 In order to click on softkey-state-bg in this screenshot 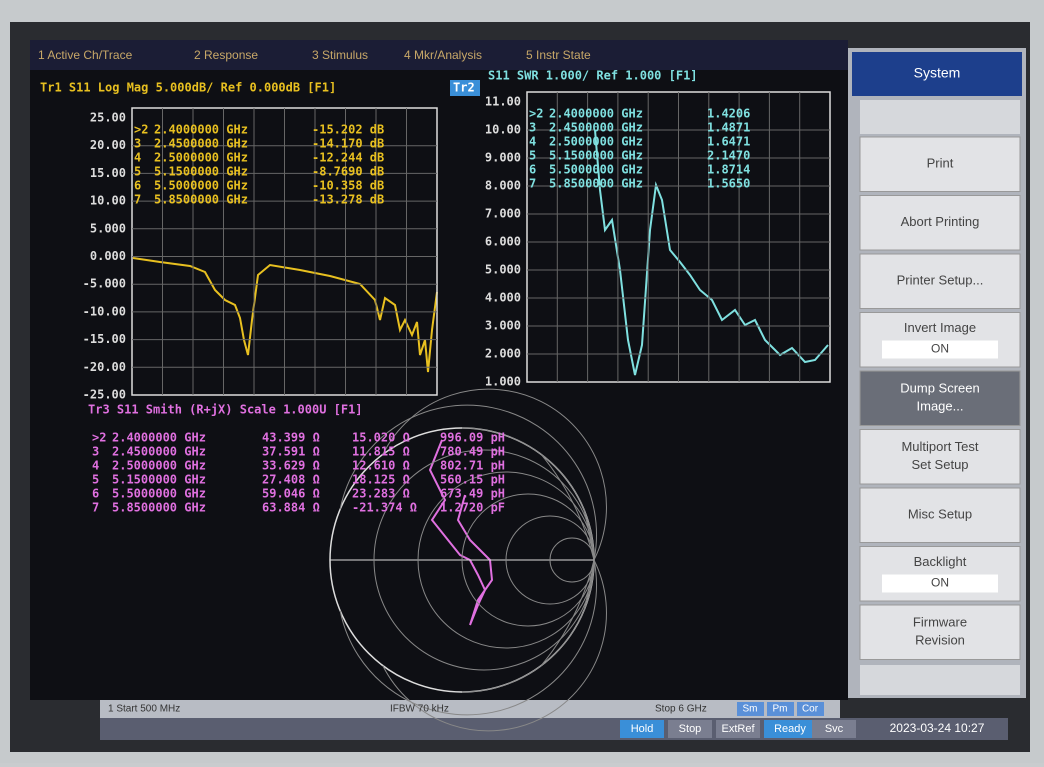, I will do `click(940, 349)`.